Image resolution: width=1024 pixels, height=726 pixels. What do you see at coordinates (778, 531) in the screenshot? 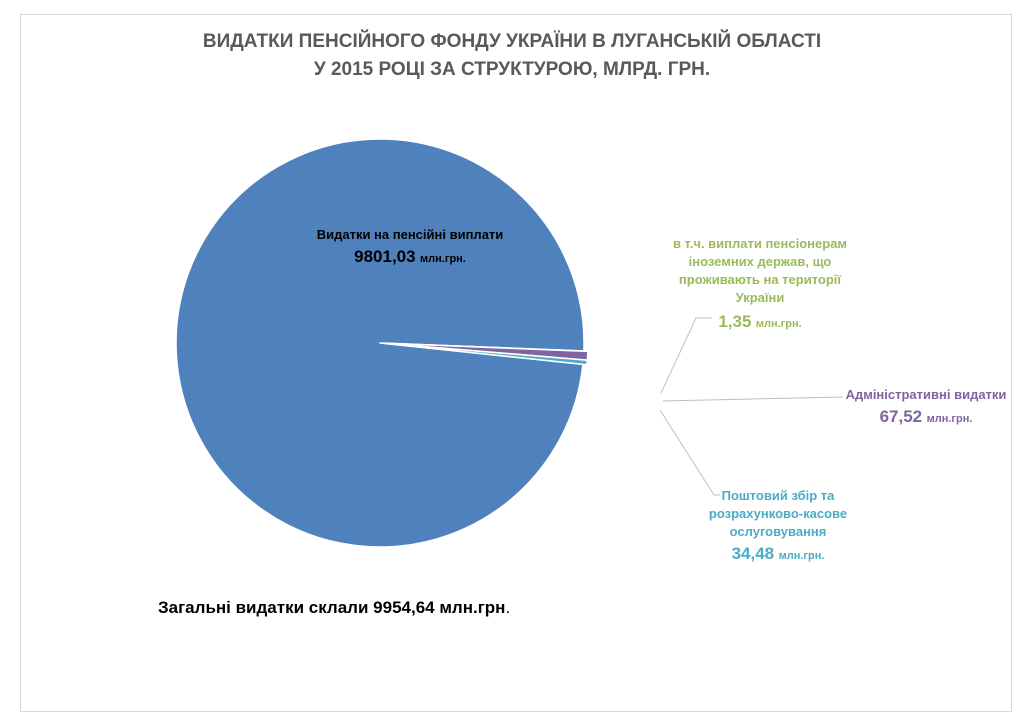
I see `label-postal-line-3: ослуговування` at bounding box center [778, 531].